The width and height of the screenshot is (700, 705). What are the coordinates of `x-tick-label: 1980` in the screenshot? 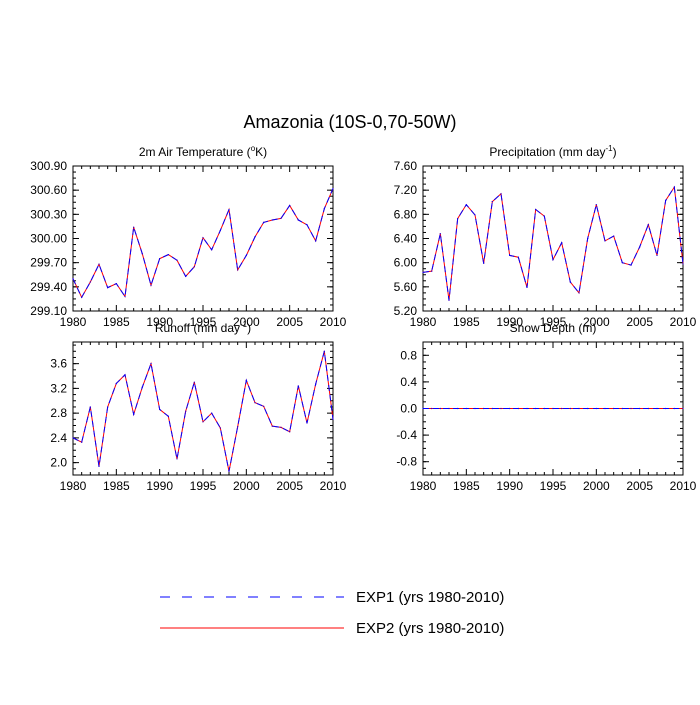 It's located at (423, 322).